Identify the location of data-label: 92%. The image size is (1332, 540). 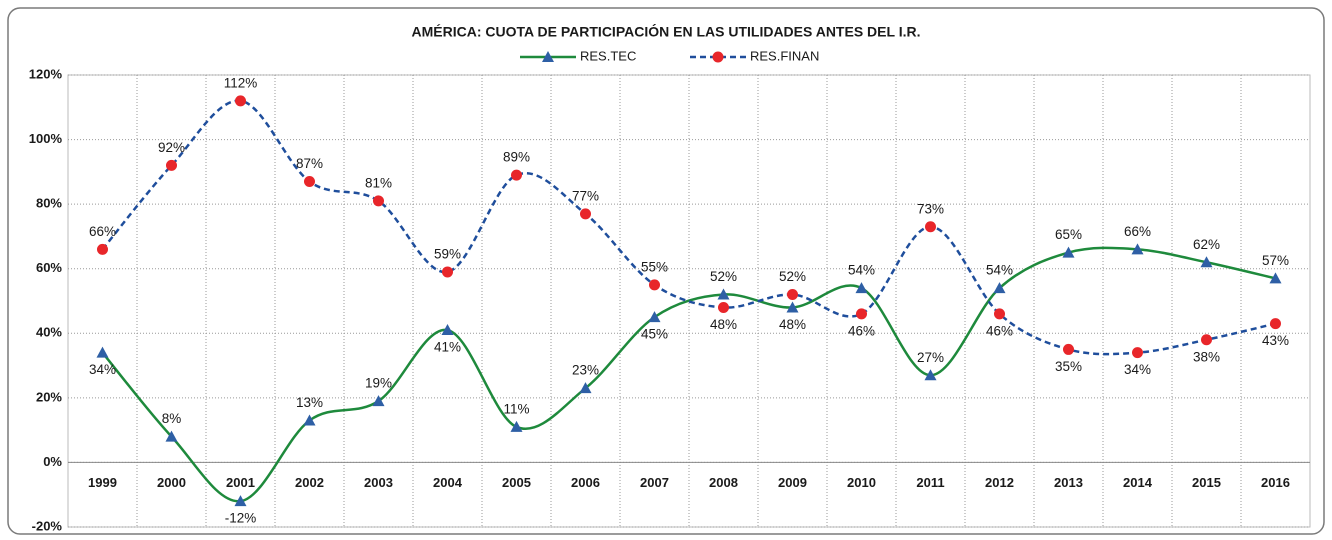
(171, 147).